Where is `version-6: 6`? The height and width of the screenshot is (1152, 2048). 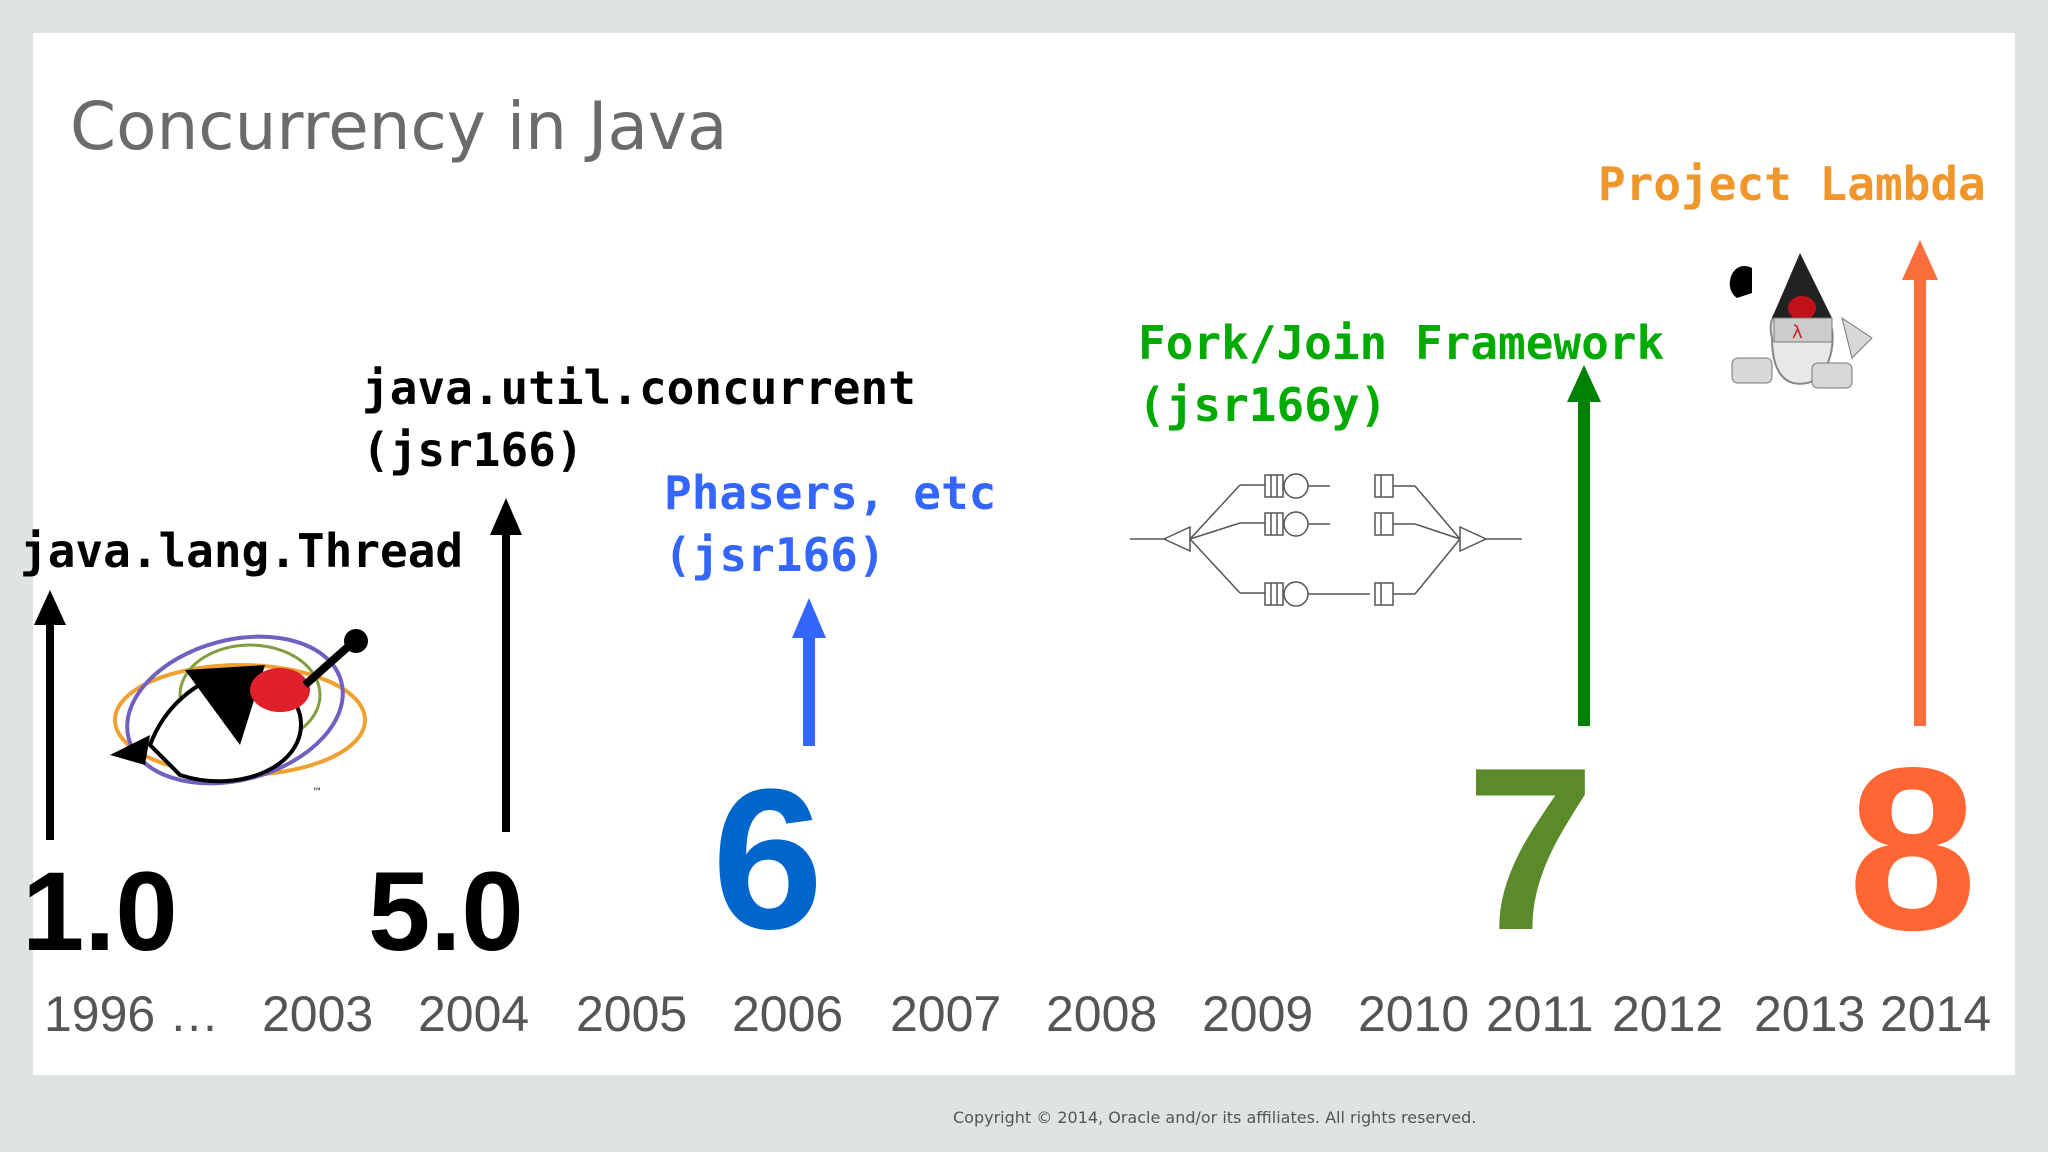
version-6: 6 is located at coordinates (768, 859).